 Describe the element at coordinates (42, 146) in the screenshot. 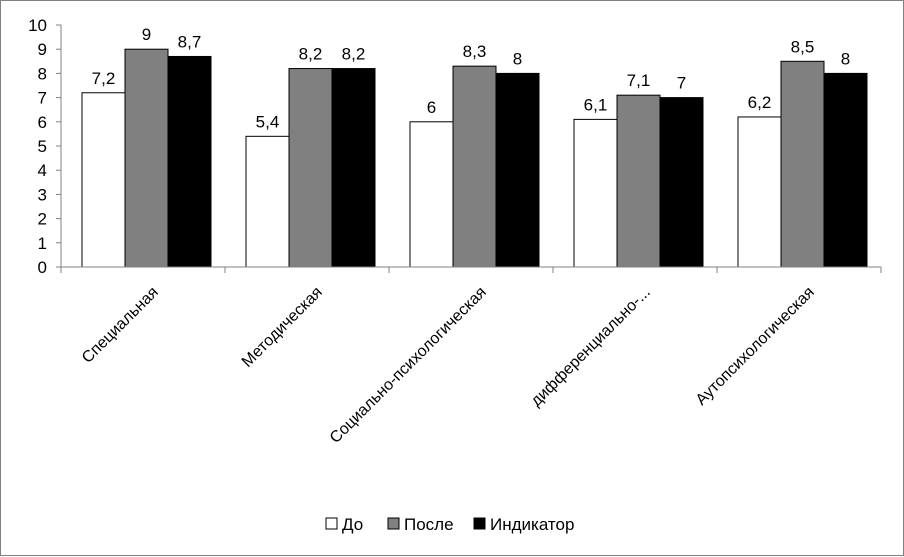

I see `y-tick-label: 5` at that location.